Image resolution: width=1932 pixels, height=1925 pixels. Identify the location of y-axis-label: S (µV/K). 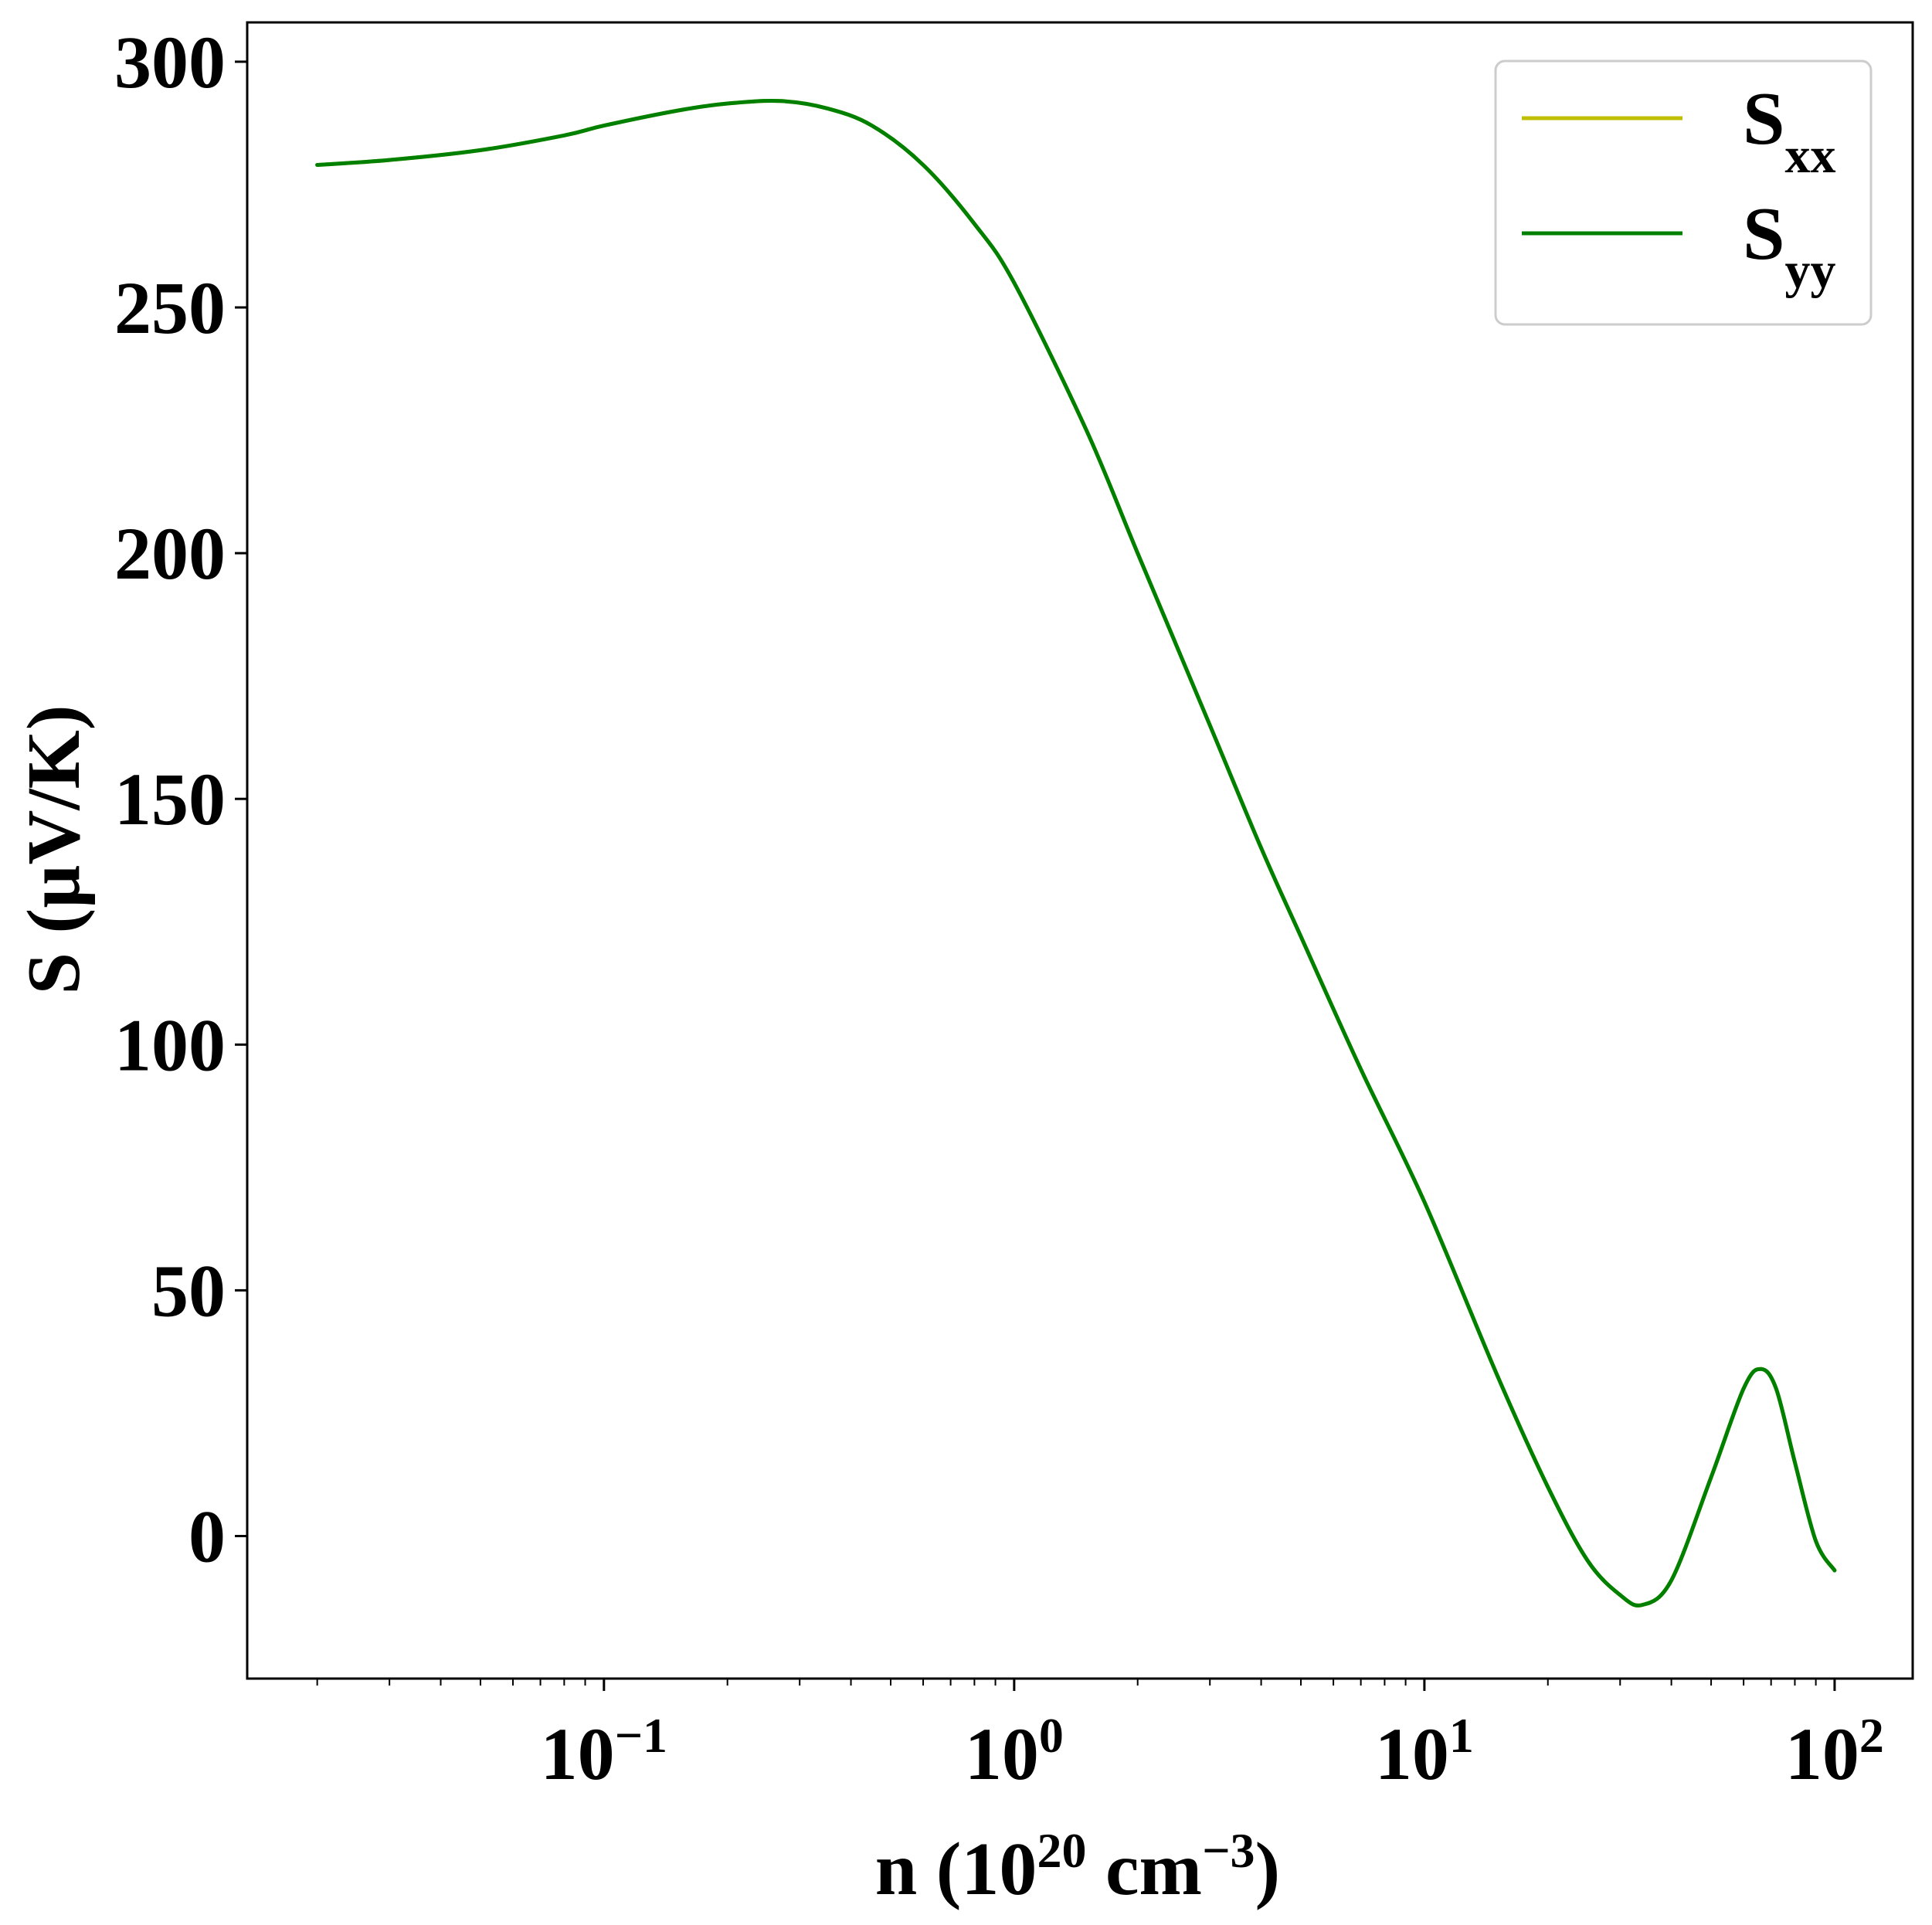
(54, 850).